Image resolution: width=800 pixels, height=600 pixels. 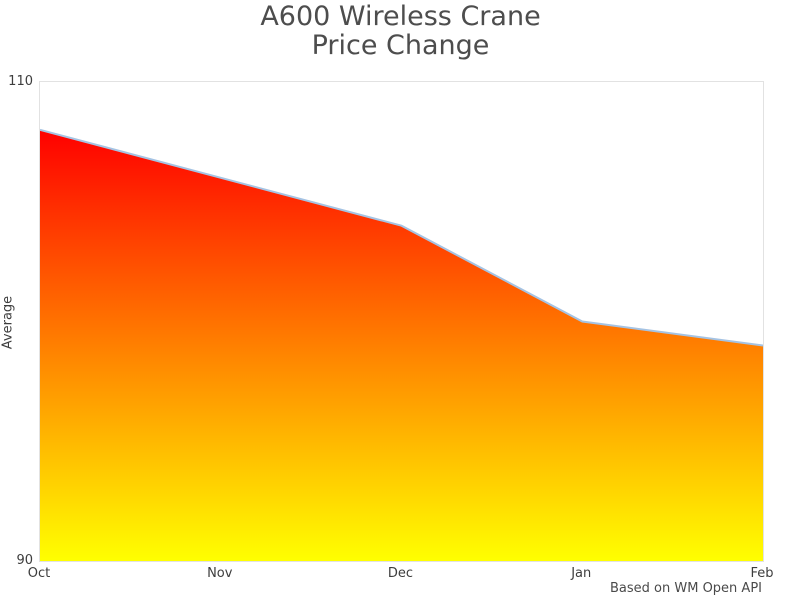 I want to click on x-tick-label: Dec, so click(x=400, y=573).